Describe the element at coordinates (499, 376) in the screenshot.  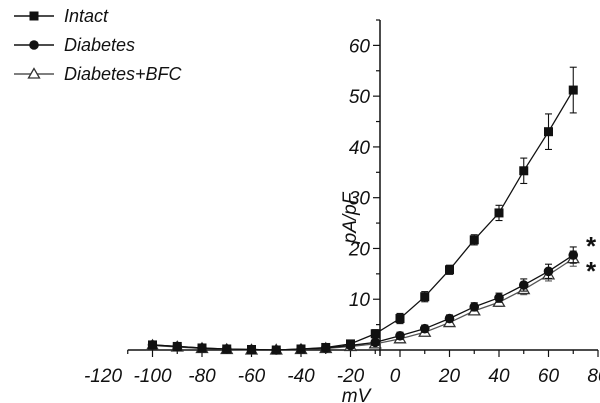
I see `x-tick-label: 40` at that location.